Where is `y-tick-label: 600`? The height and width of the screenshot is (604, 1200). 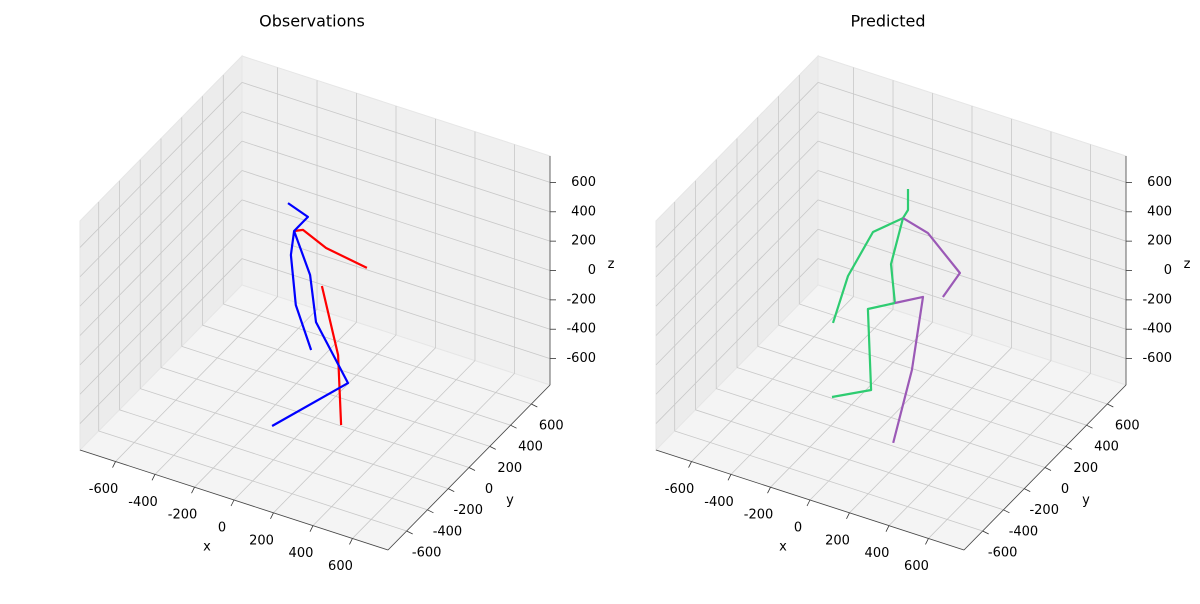
y-tick-label: 600 is located at coordinates (1127, 426).